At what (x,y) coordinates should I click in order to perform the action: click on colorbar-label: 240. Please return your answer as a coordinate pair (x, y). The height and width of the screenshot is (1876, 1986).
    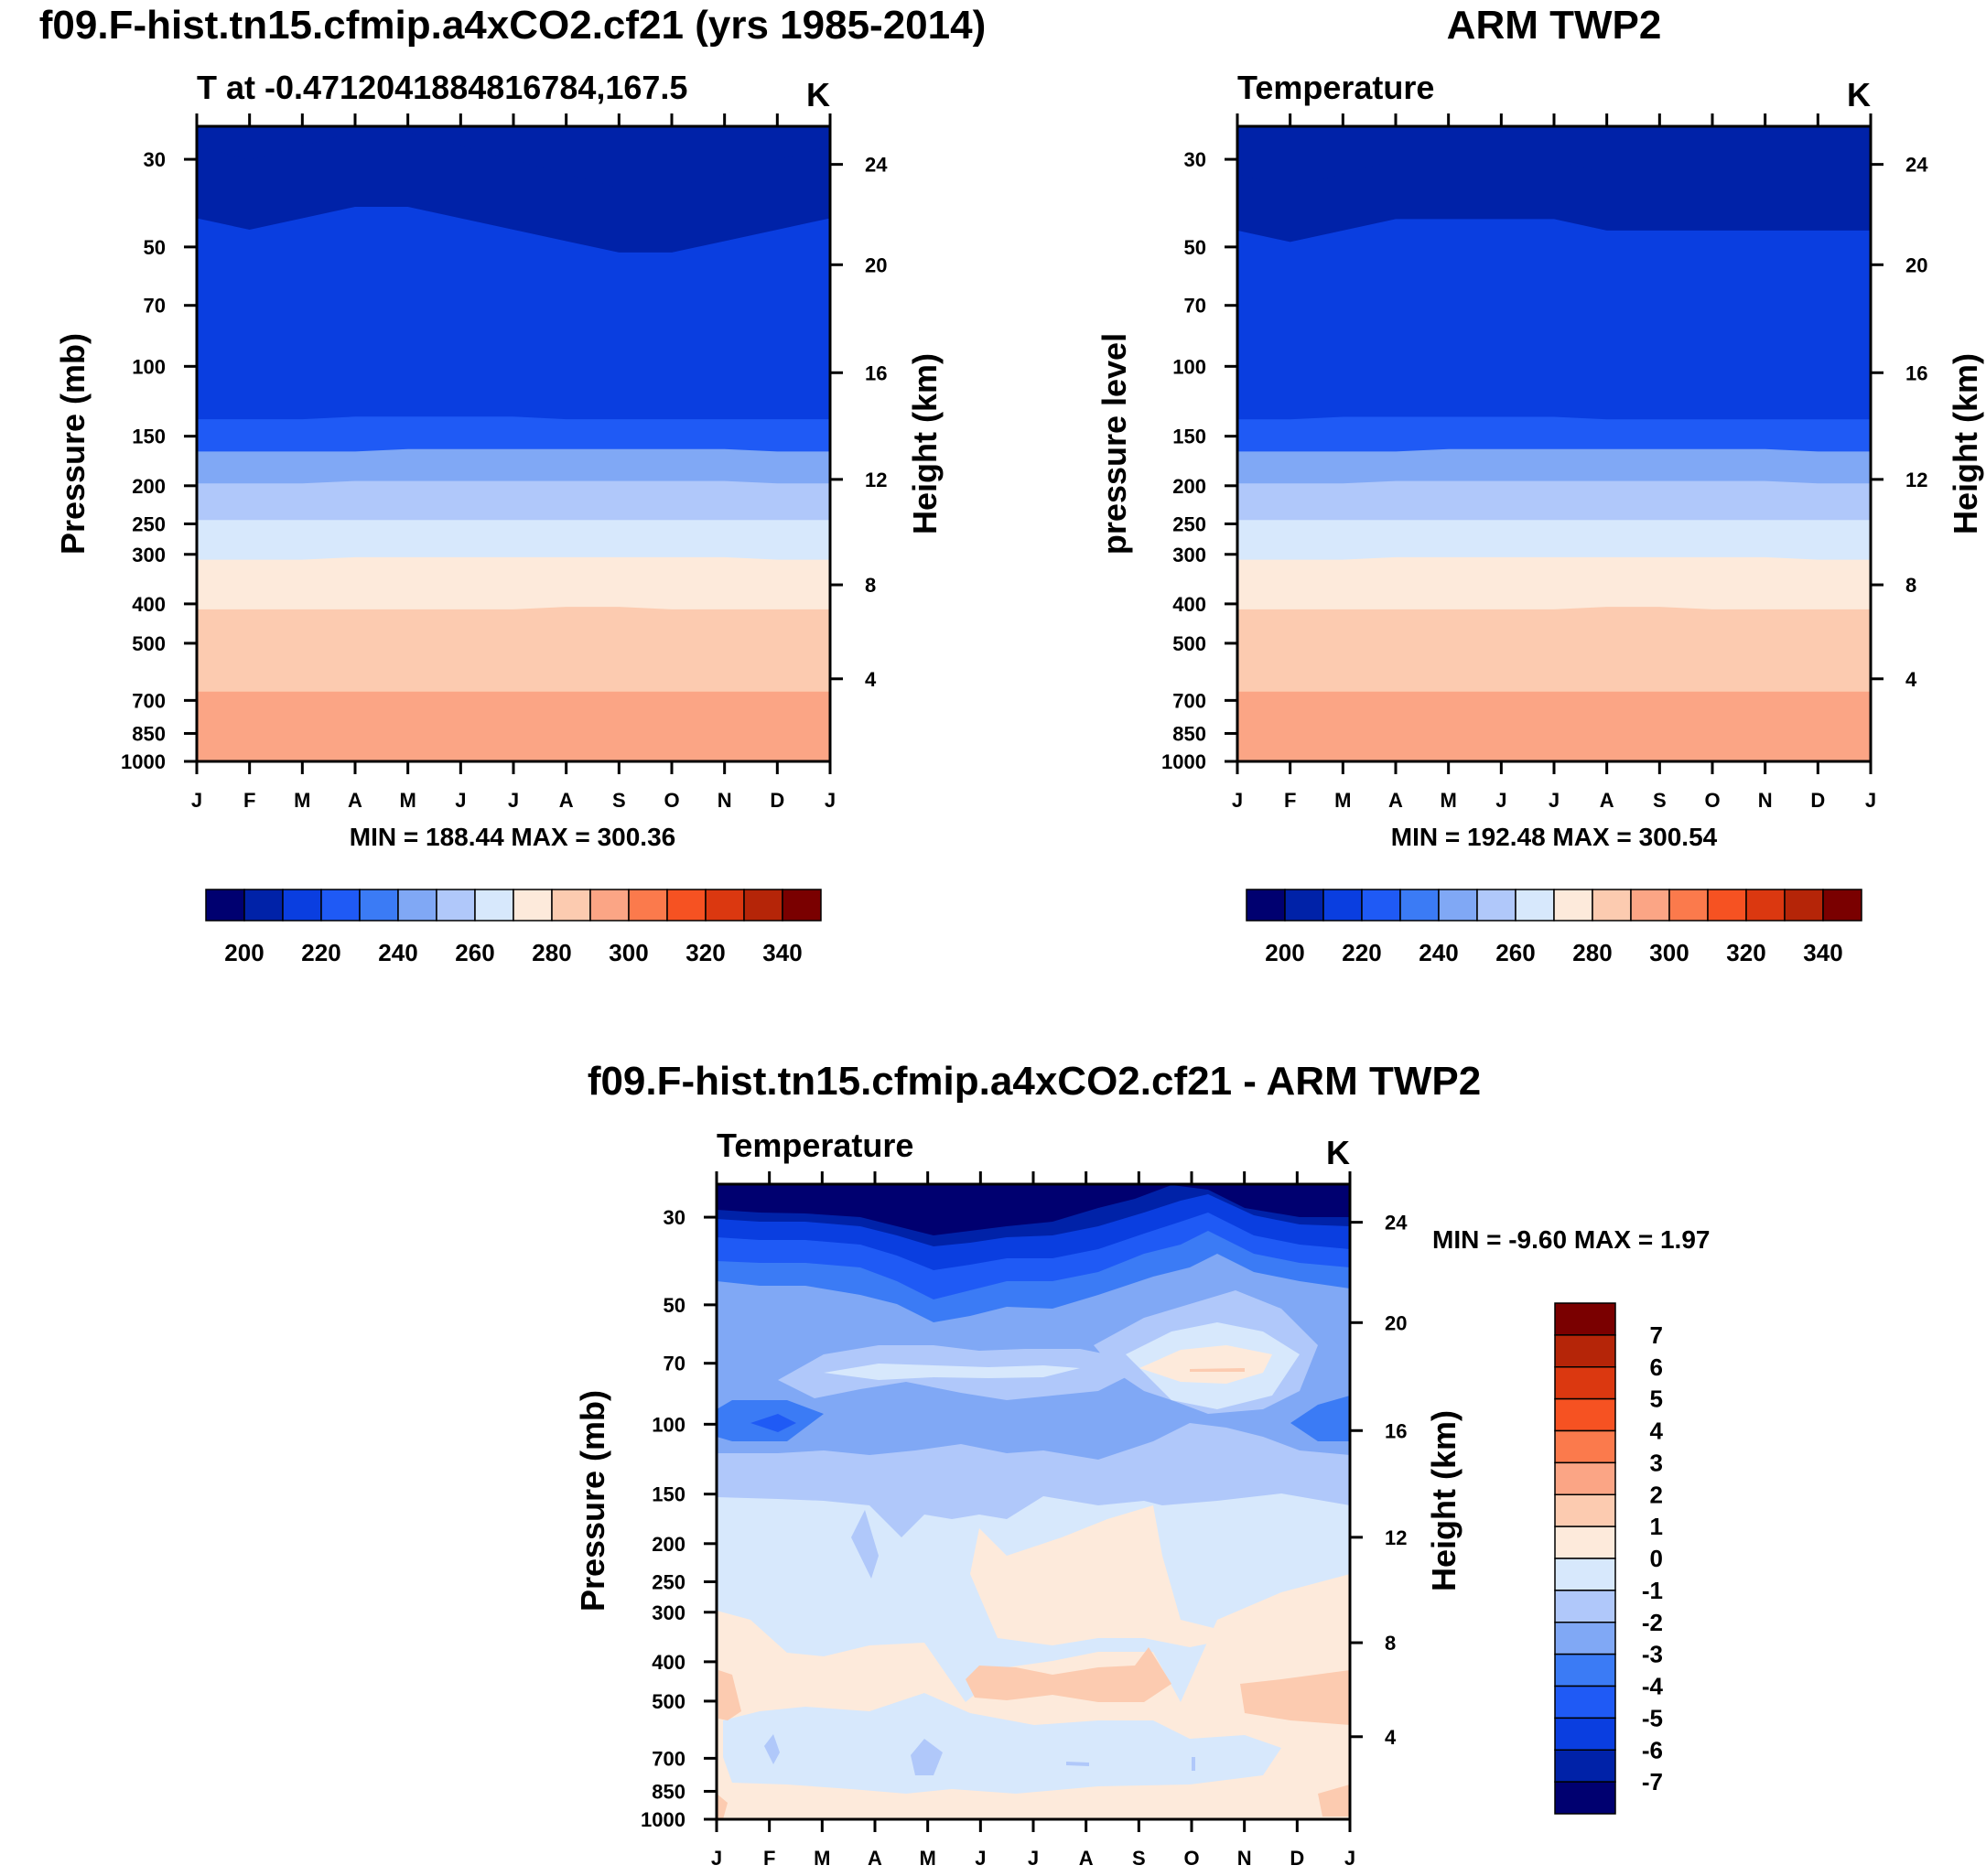
    Looking at the image, I should click on (397, 953).